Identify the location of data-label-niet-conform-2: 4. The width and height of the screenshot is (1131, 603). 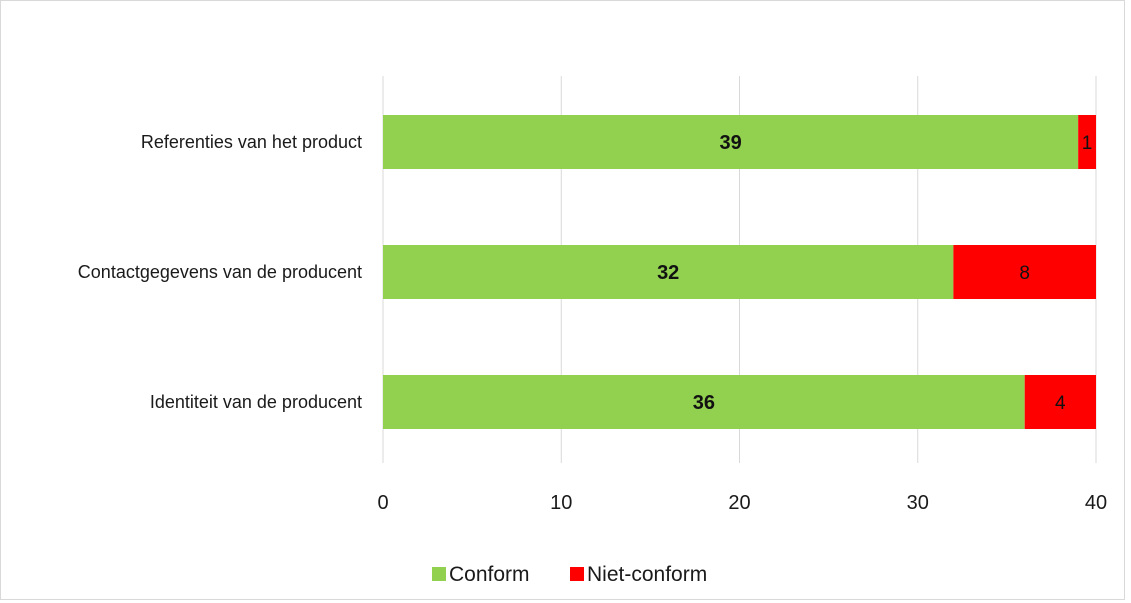
(1060, 403).